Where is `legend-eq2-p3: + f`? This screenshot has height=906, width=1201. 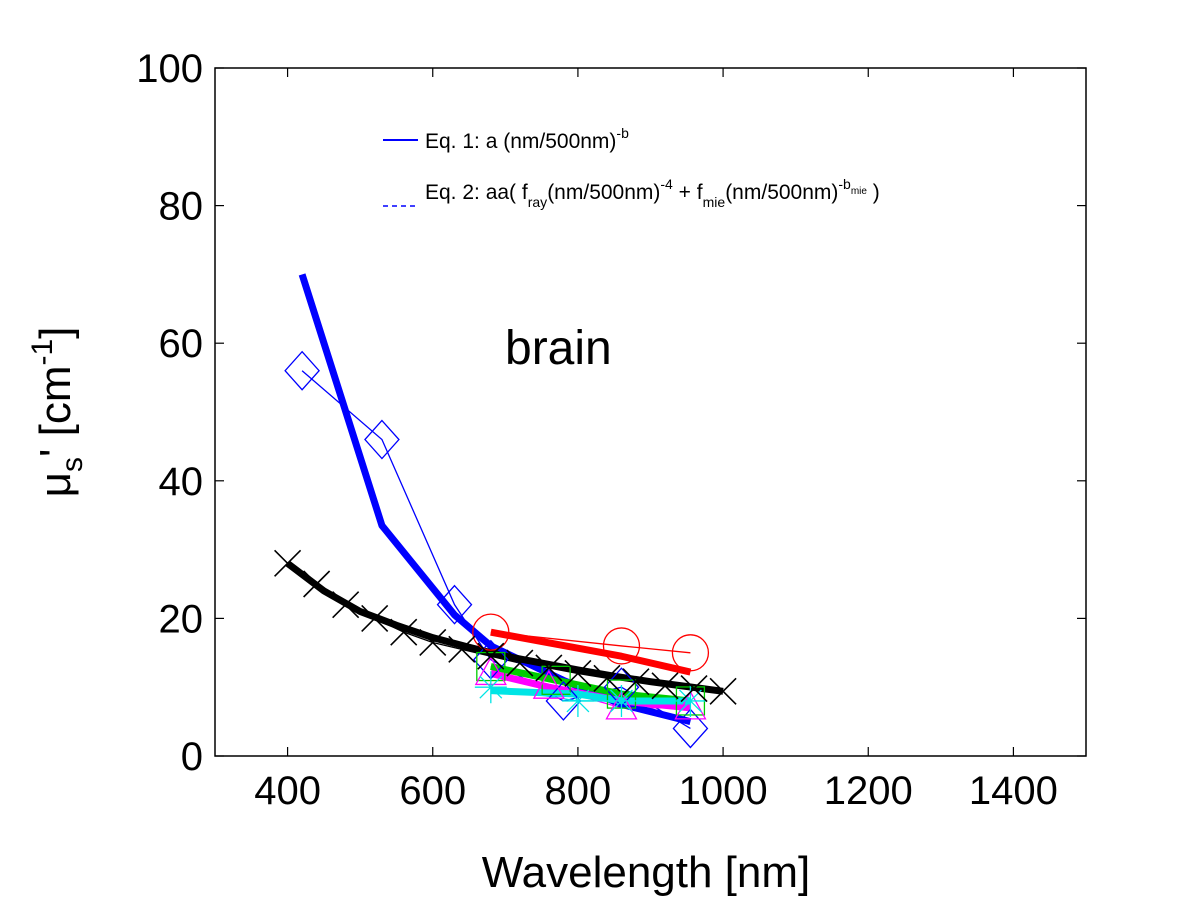
legend-eq2-p3: + f is located at coordinates (688, 192).